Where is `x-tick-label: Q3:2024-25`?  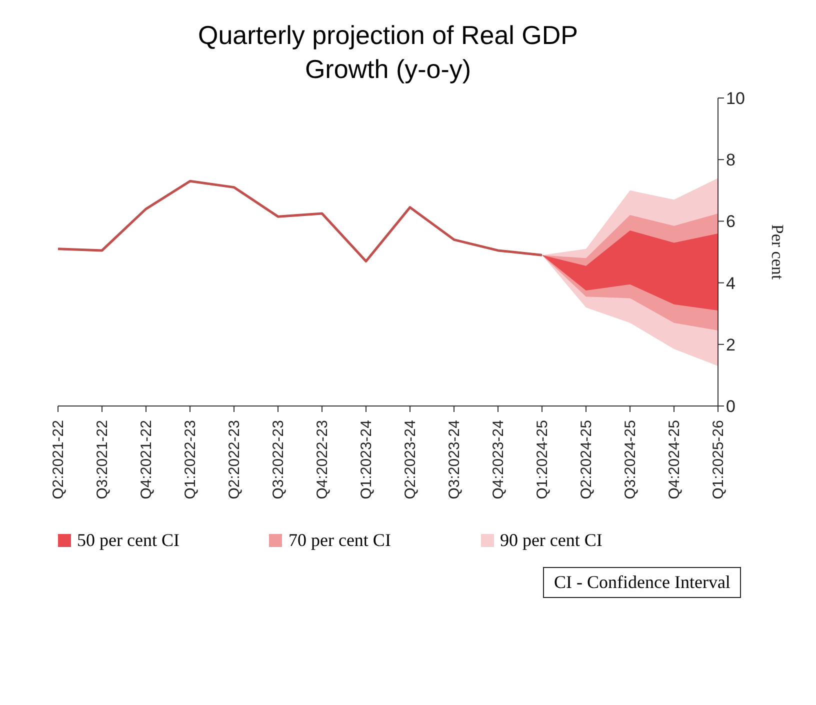
x-tick-label: Q3:2024-25 is located at coordinates (630, 460).